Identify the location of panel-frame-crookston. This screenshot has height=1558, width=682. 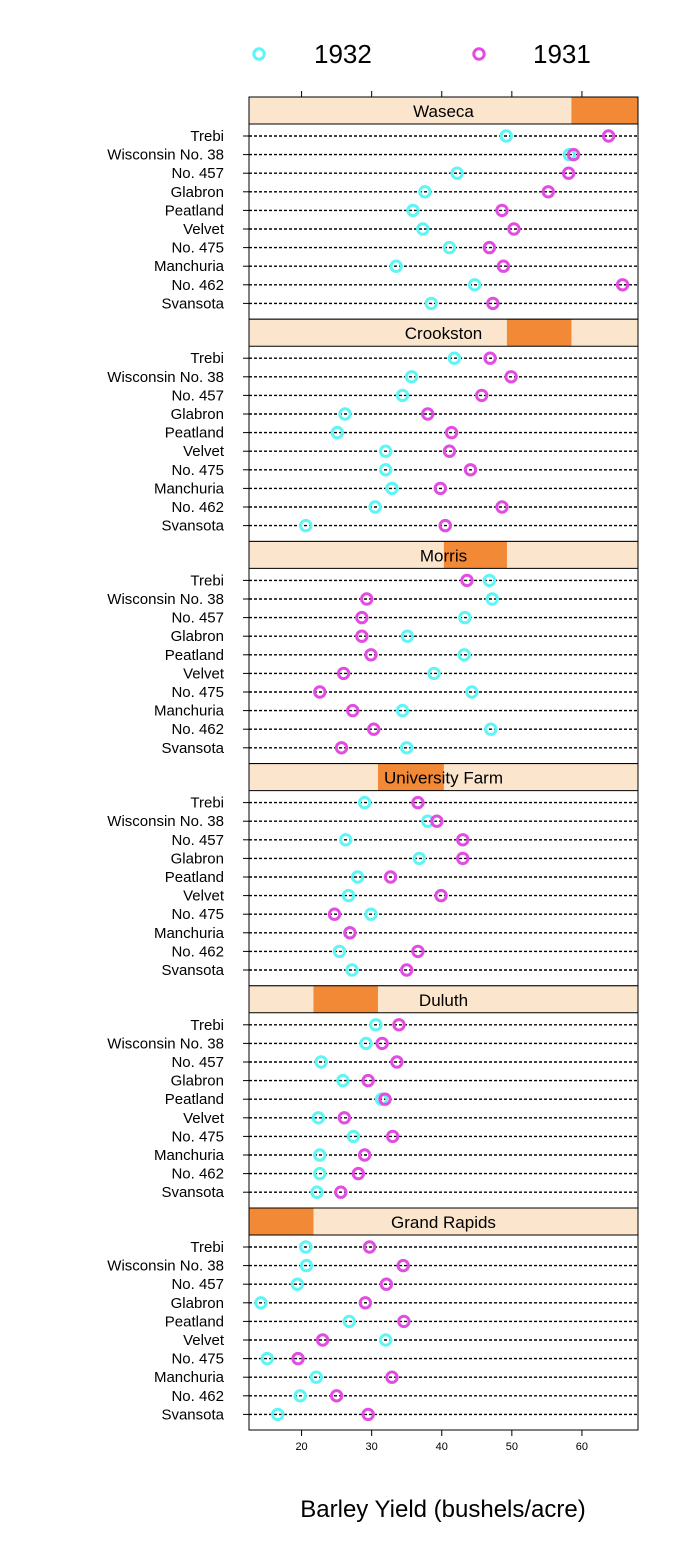
(443, 430).